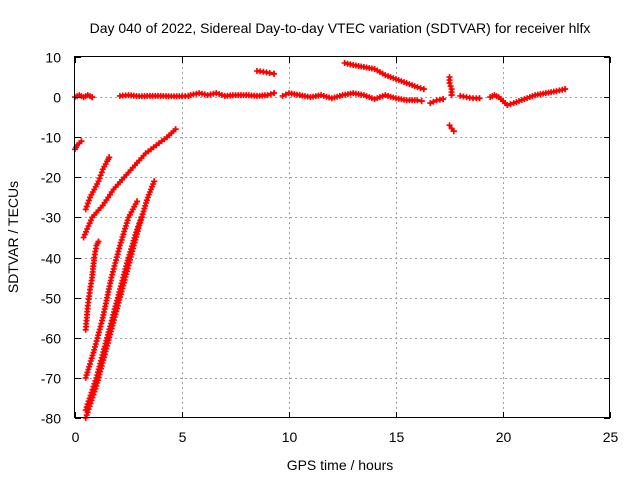 The width and height of the screenshot is (640, 480). What do you see at coordinates (51, 178) in the screenshot?
I see `y-tick-label: -20` at bounding box center [51, 178].